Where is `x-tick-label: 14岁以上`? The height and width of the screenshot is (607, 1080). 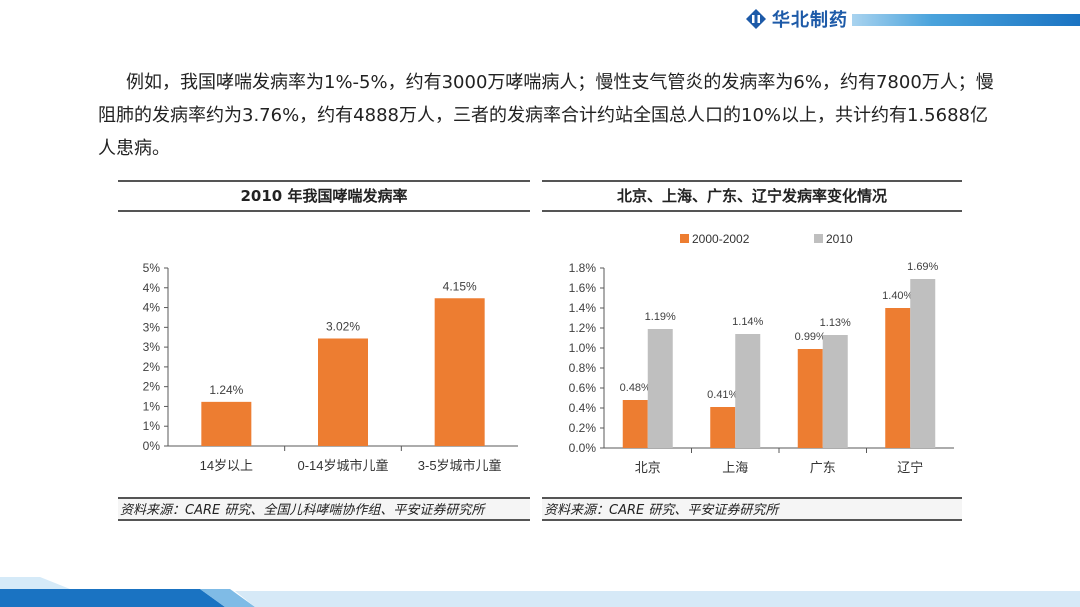 x-tick-label: 14岁以上 is located at coordinates (226, 465).